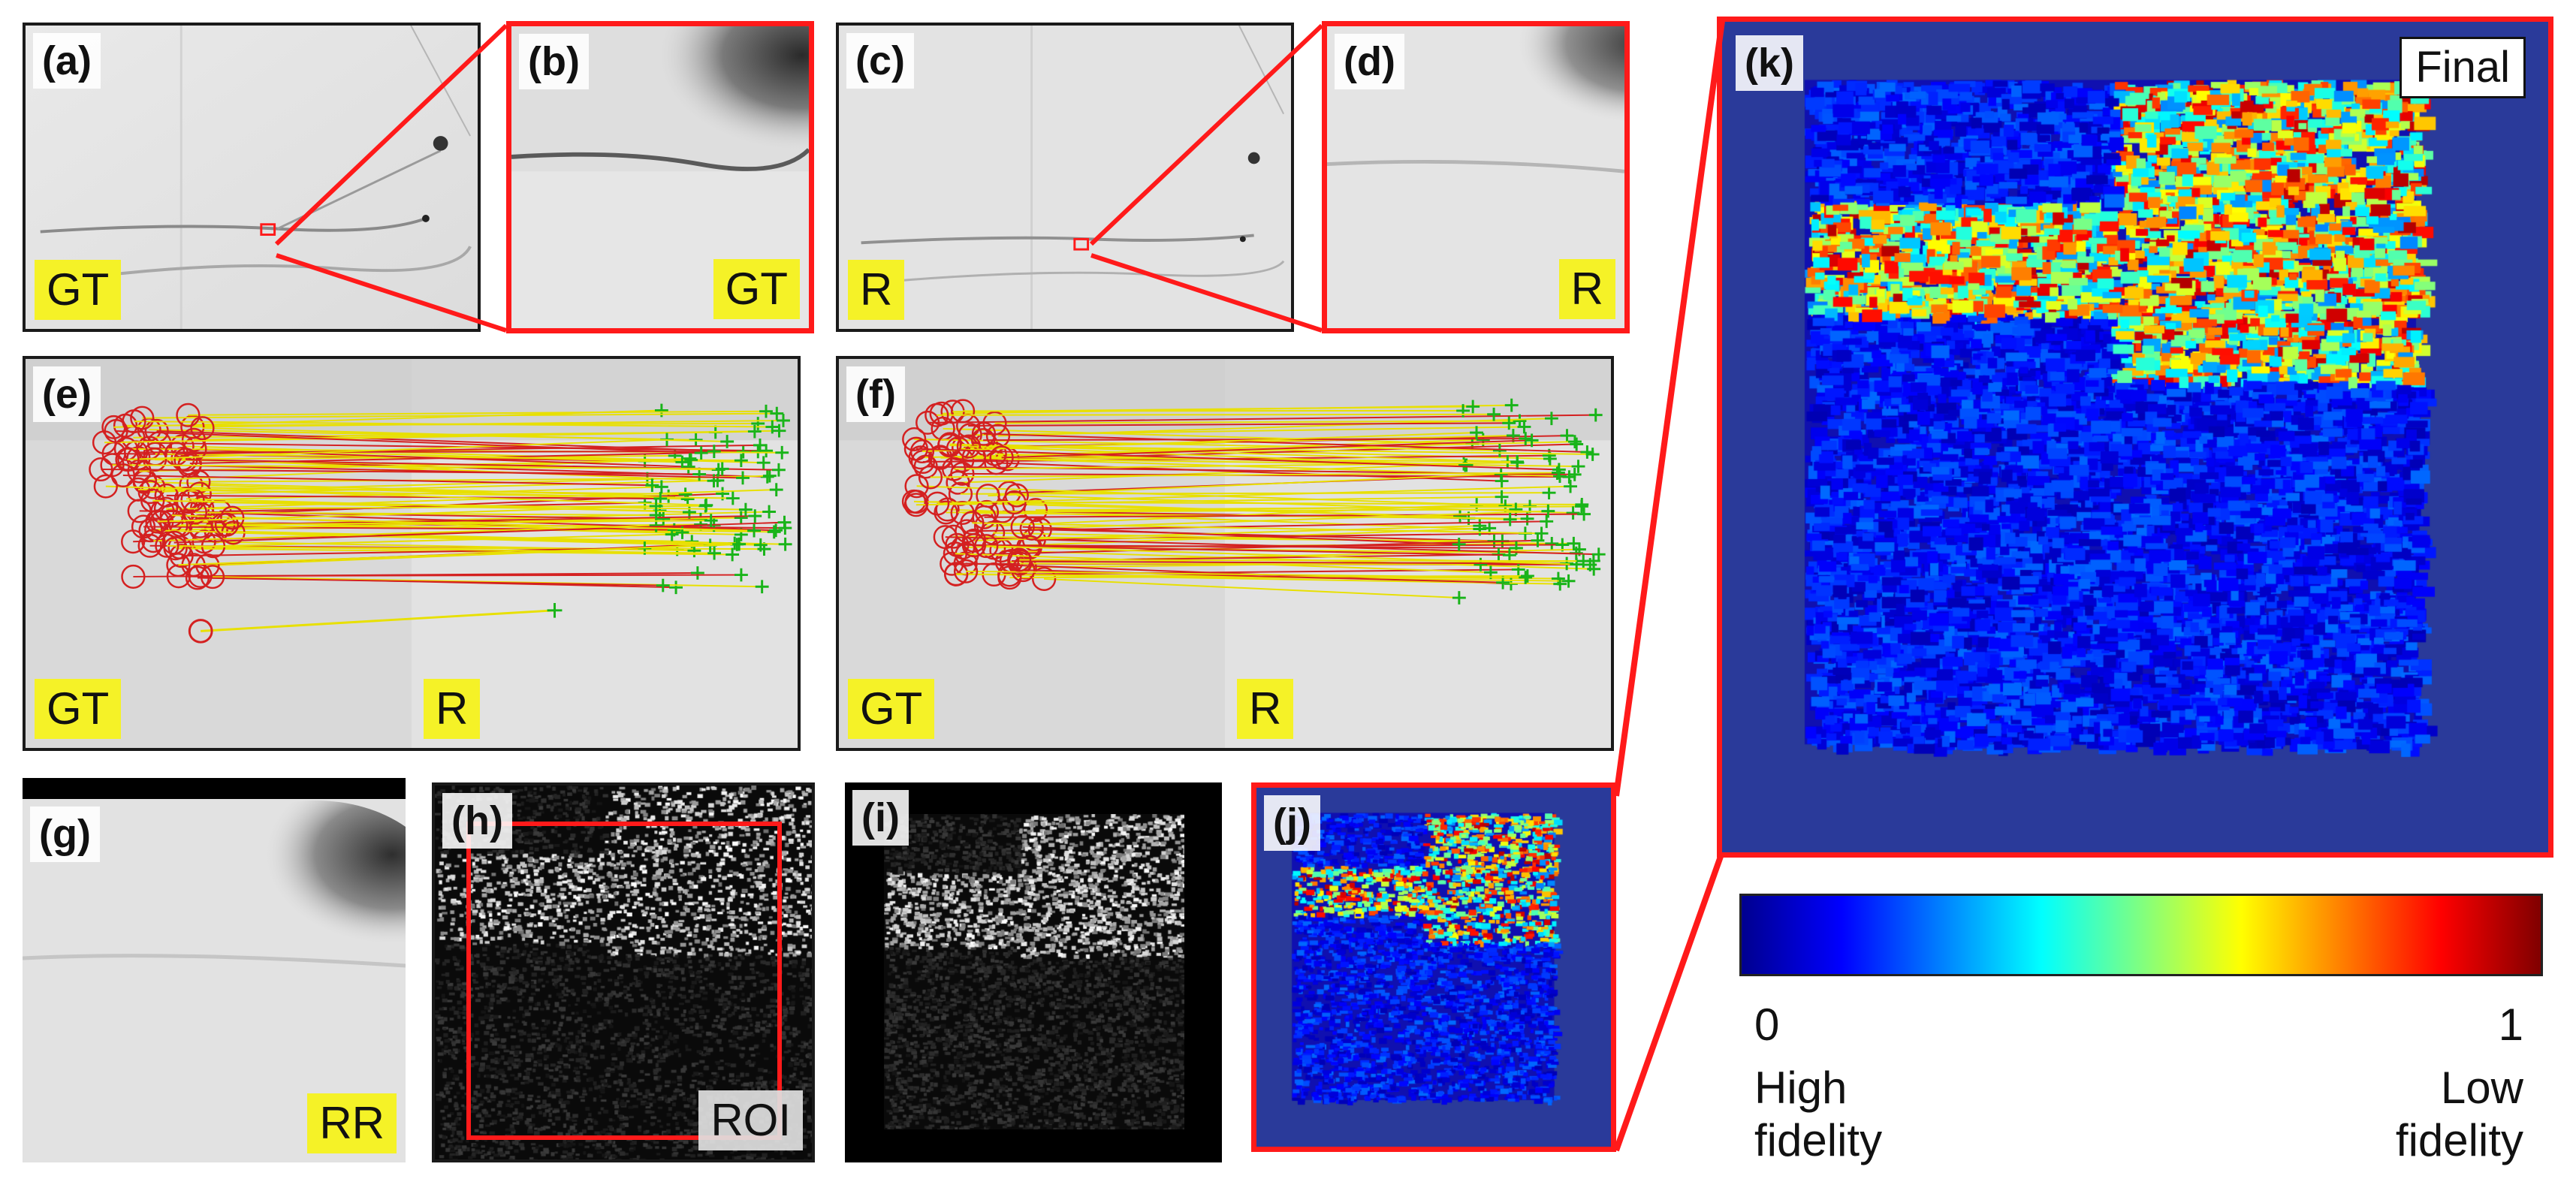 The height and width of the screenshot is (1194, 2576). What do you see at coordinates (252, 178) in the screenshot?
I see `panel-a-gt-overview: (a) GT` at bounding box center [252, 178].